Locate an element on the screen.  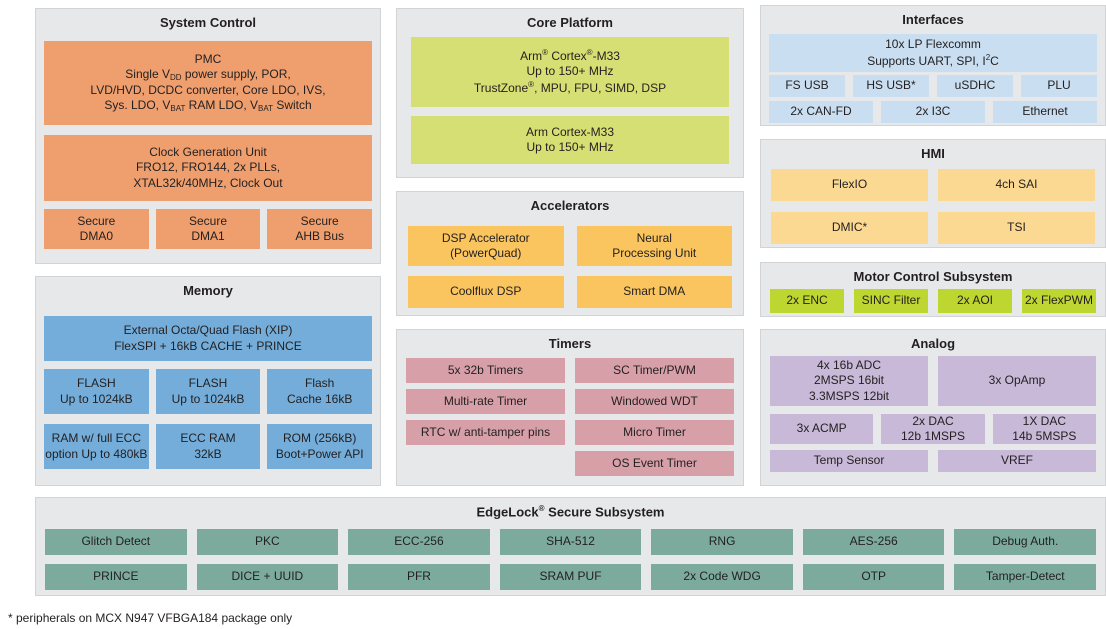
text-line: 3x ACMP is located at coordinates (821, 428).